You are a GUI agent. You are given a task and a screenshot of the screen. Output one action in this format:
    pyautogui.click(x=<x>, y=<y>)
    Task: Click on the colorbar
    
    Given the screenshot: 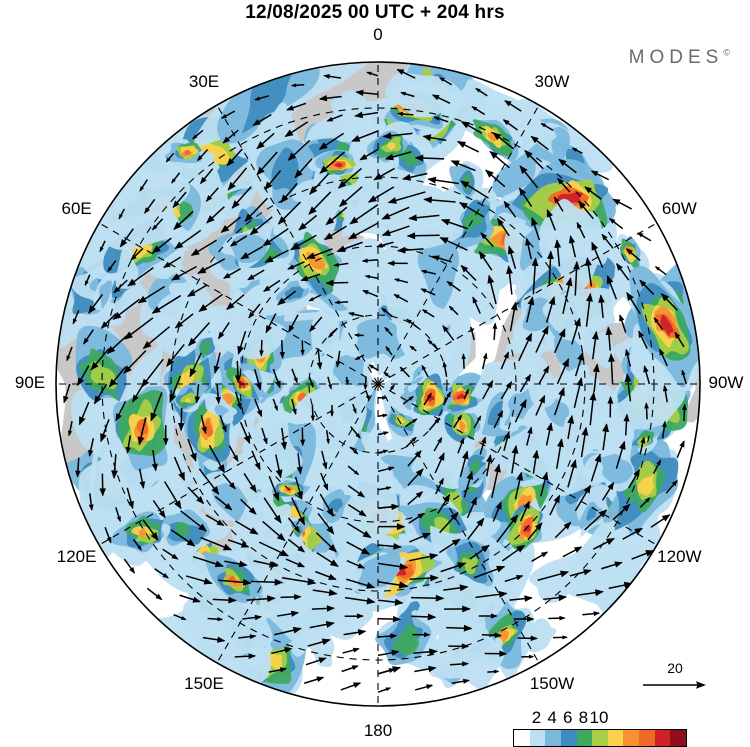 What is the action you would take?
    pyautogui.click(x=600, y=738)
    